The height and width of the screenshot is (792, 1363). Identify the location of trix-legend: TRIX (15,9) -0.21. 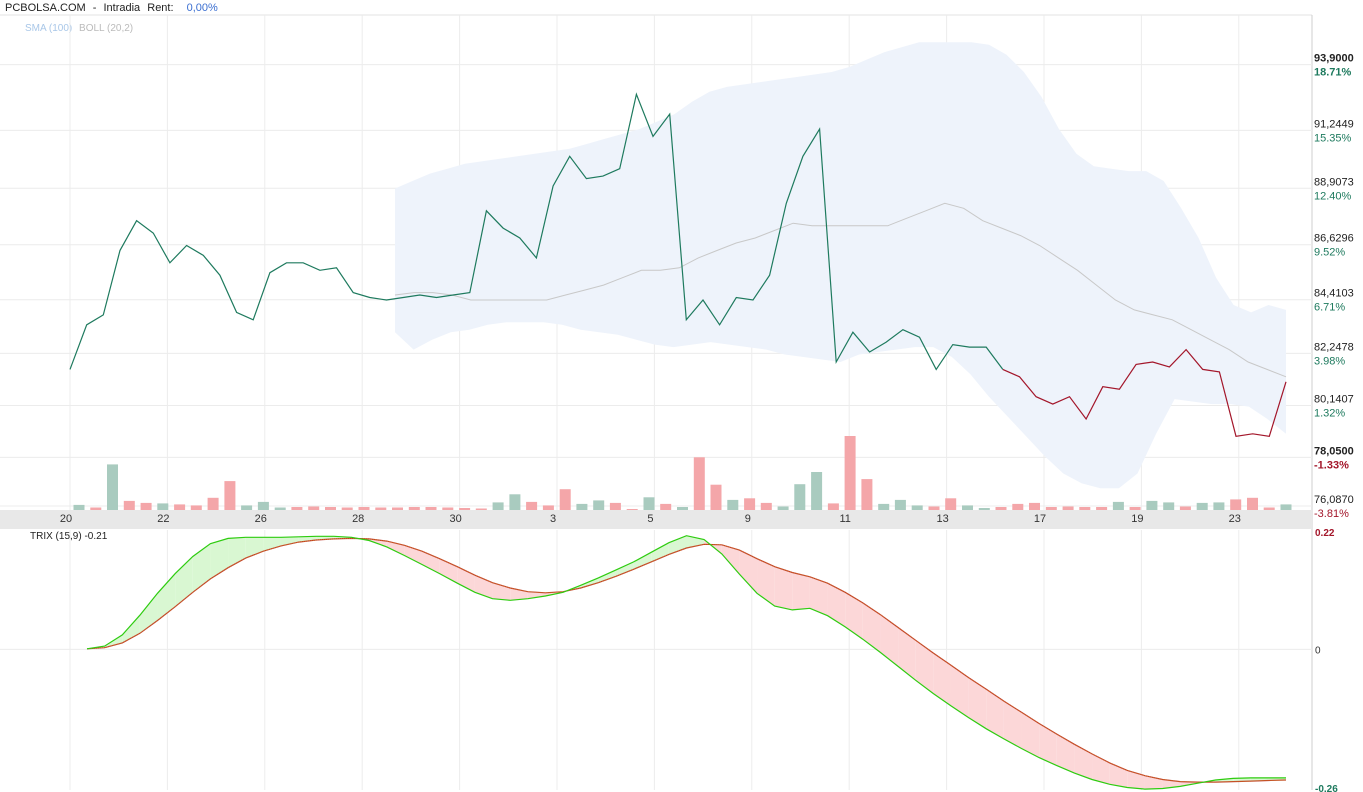
(69, 536).